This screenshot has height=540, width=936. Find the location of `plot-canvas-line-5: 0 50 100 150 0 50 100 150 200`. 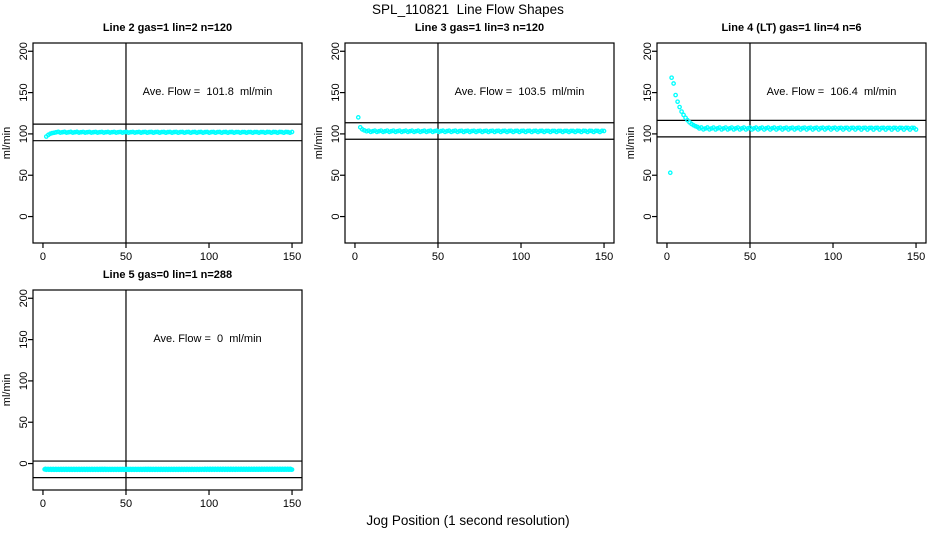

plot-canvas-line-5: 0 50 100 150 0 50 100 150 200 is located at coordinates (160, 399).